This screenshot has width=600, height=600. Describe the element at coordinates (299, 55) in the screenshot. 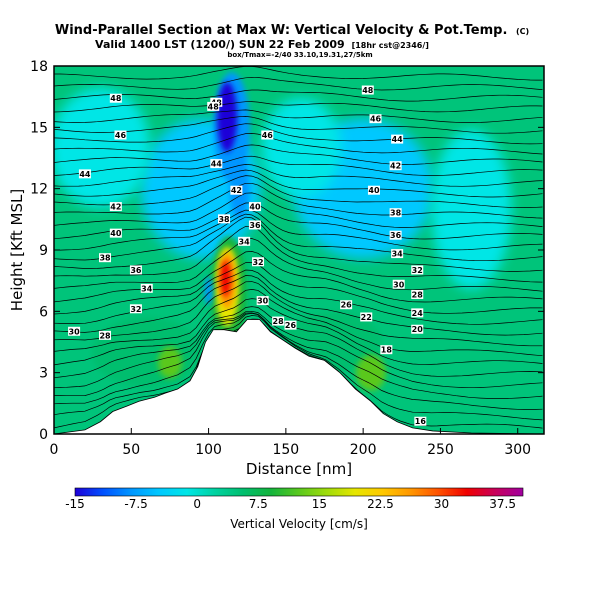

I see `chart-subtitle-2: box/Tmax=-2/40 33.10,19.31,27/5km` at that location.